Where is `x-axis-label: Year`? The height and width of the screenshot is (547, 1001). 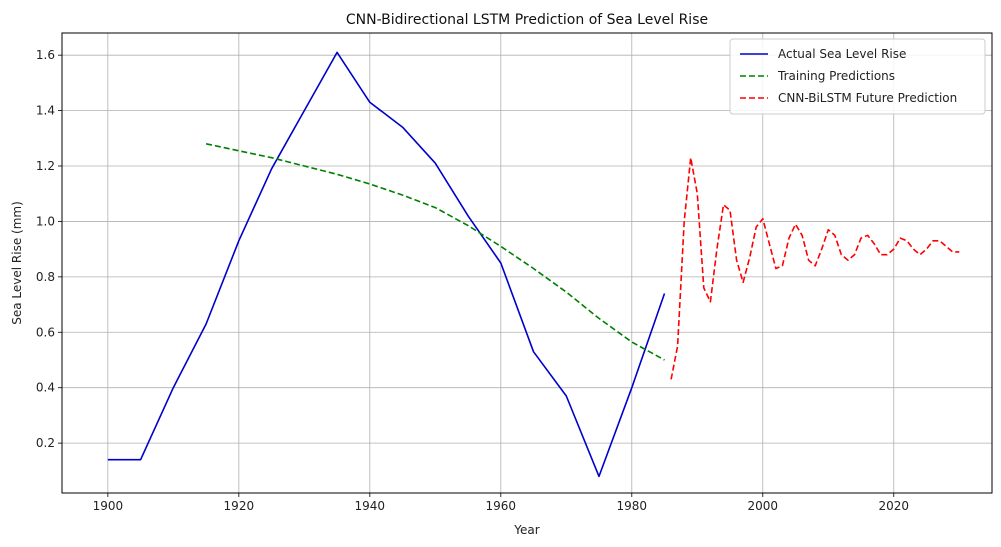
x-axis-label: Year is located at coordinates (526, 530).